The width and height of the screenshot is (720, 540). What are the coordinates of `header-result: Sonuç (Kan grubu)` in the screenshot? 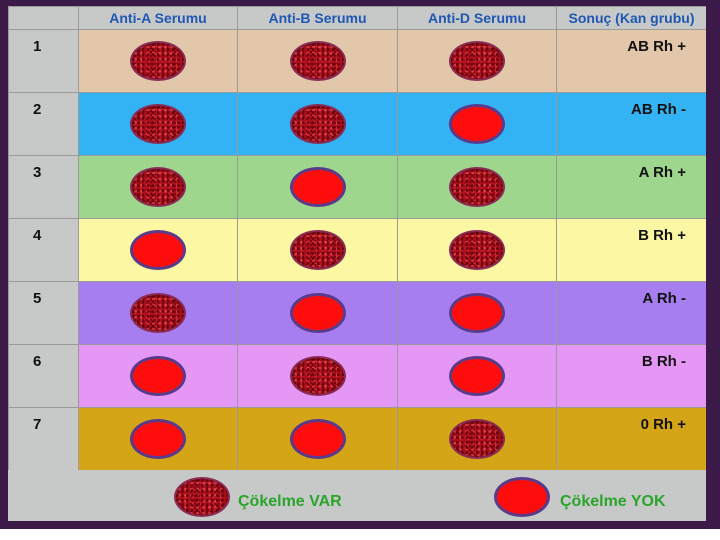 It's located at (631, 18).